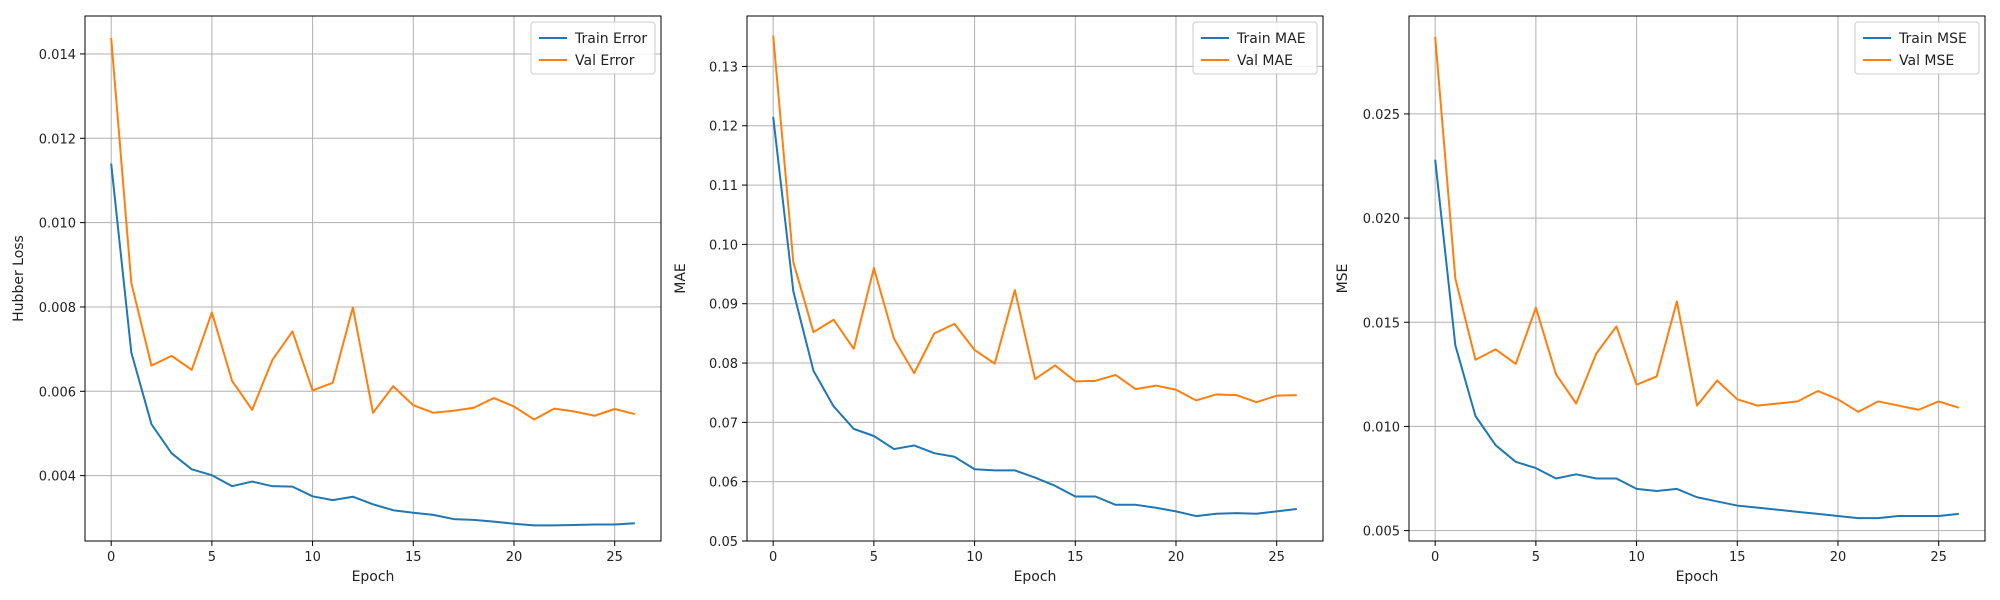  I want to click on y-tick-label: 0.014, so click(57, 55).